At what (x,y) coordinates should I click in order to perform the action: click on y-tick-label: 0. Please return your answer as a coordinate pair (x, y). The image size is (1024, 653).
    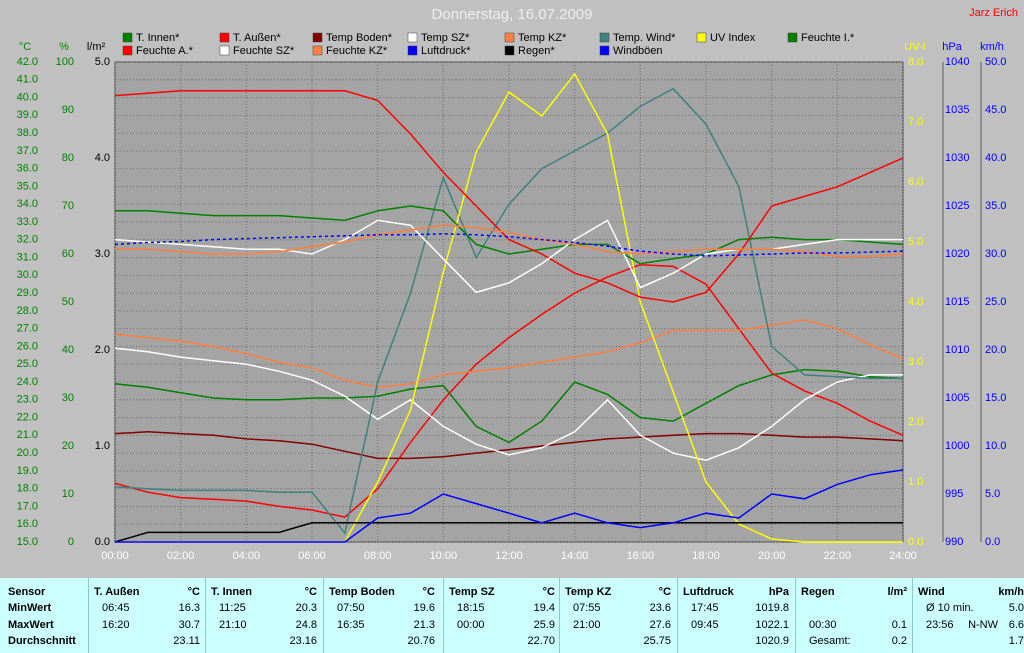
    Looking at the image, I should click on (71, 542).